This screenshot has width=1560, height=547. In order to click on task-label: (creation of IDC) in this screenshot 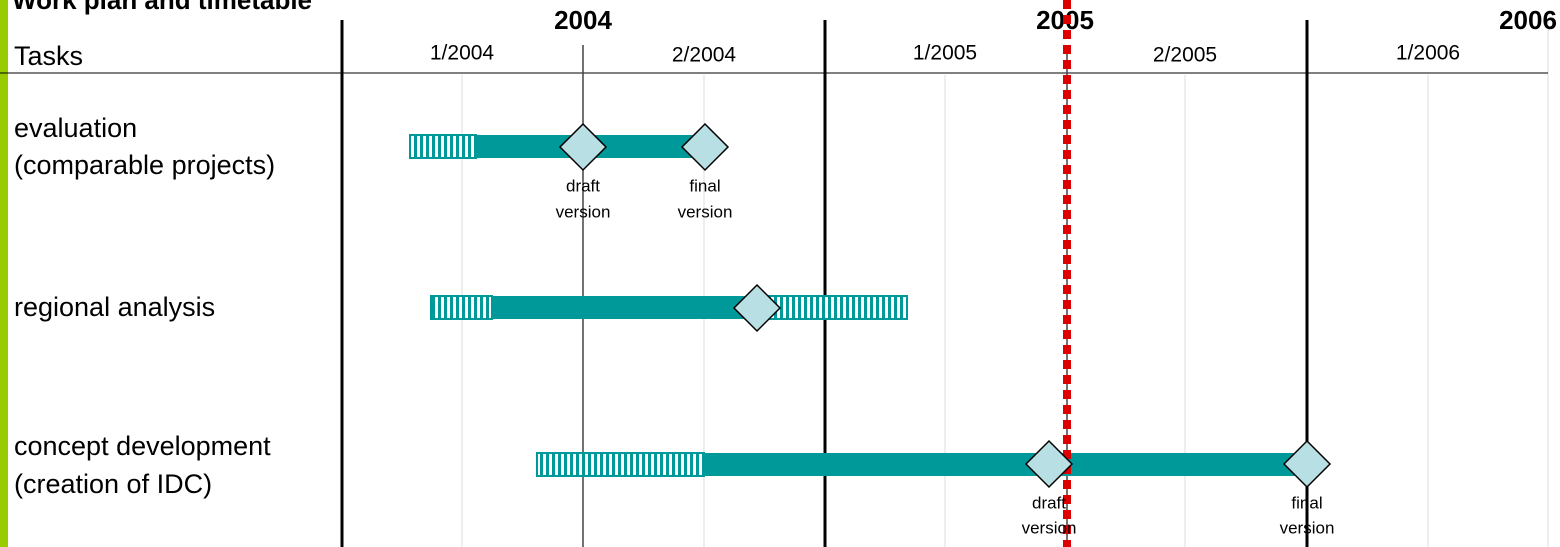, I will do `click(113, 484)`.